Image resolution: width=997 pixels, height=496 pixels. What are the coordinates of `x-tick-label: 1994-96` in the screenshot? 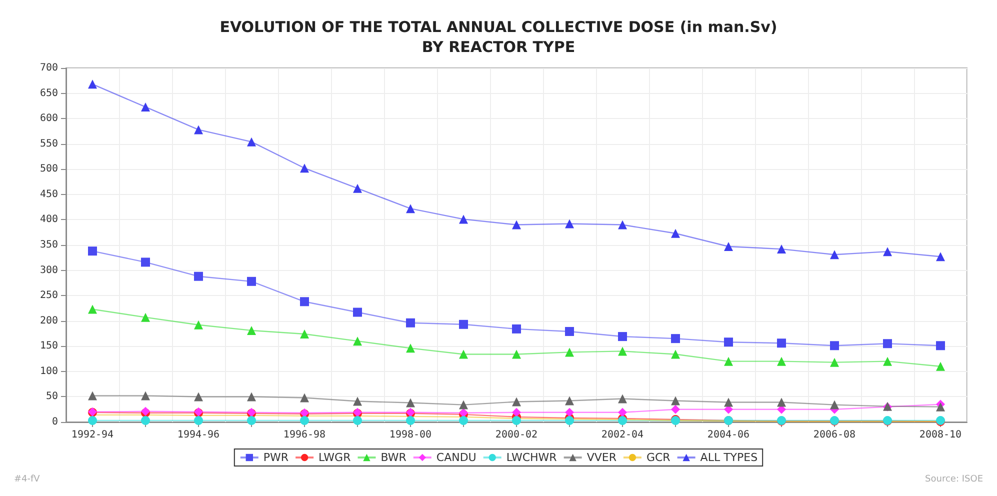 It's located at (198, 435).